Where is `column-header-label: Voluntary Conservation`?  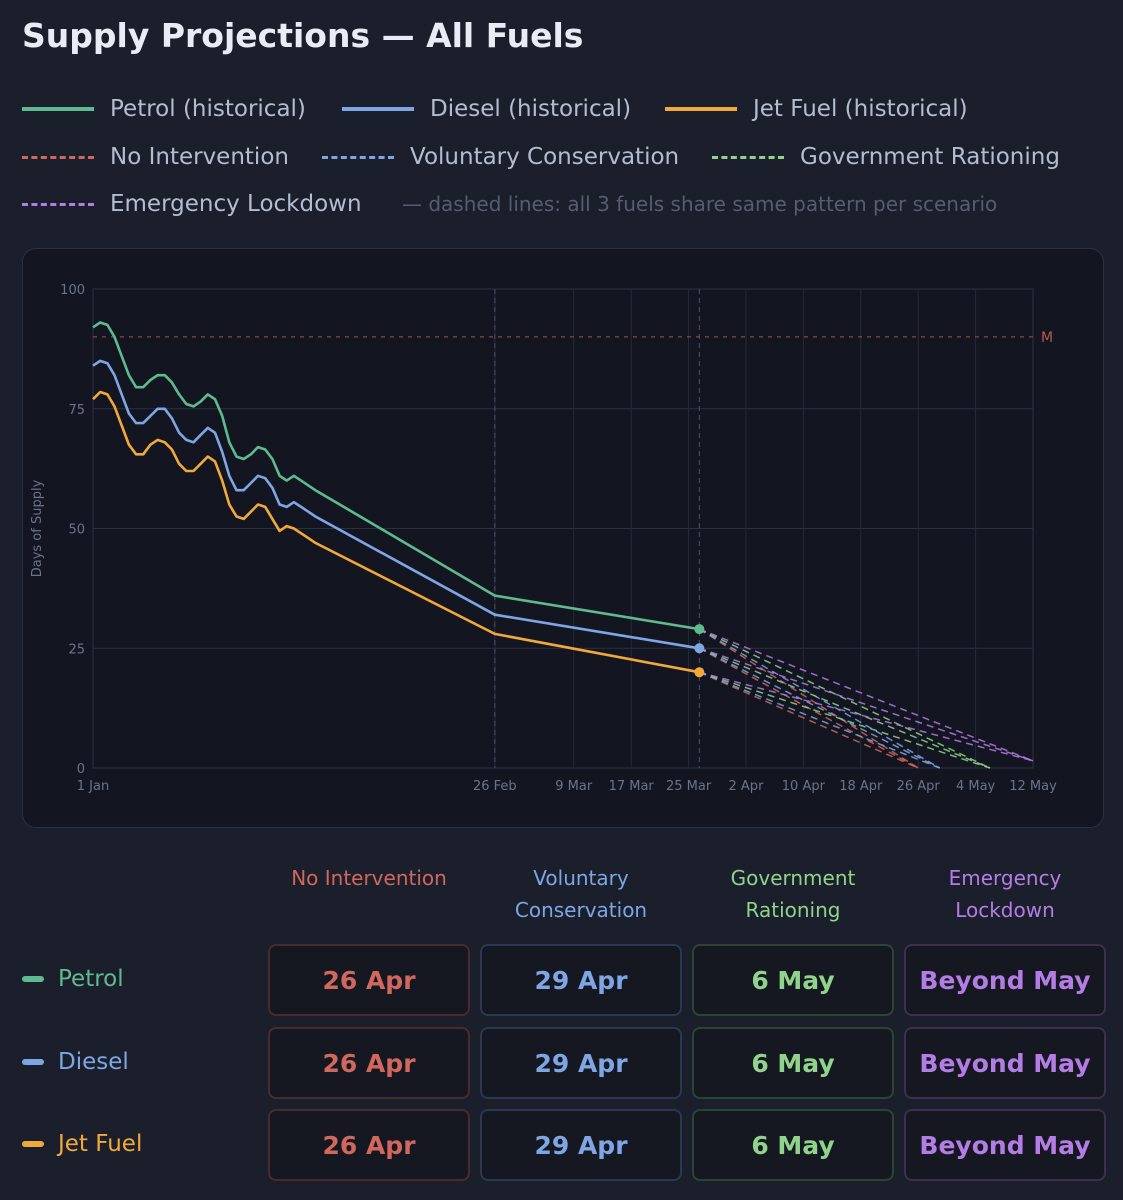
column-header-label: Voluntary Conservation is located at coordinates (581, 894).